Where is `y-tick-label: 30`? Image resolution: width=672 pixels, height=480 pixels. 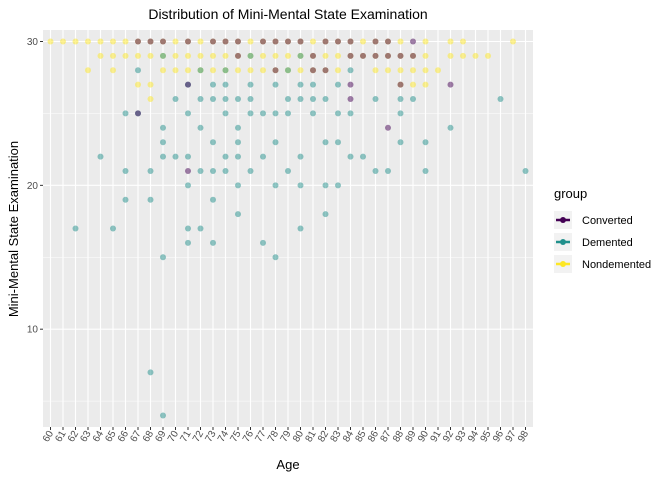
y-tick-label: 30 is located at coordinates (33, 42).